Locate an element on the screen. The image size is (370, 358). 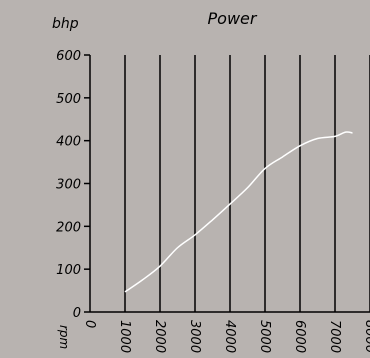
y-tick-label-0: 0 is located at coordinates (77, 313).